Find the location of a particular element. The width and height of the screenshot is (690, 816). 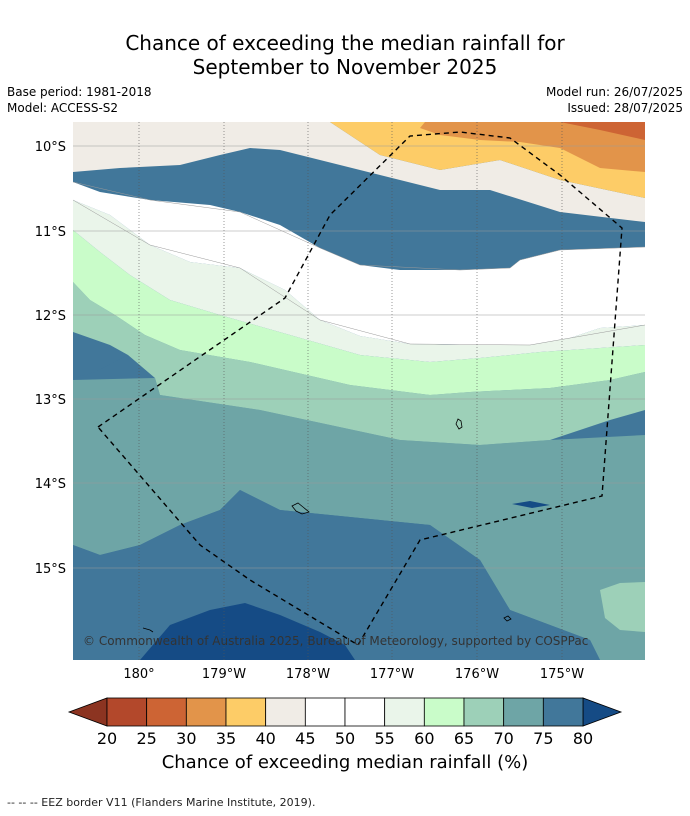

base-period: Base period: 1981-2018 is located at coordinates (79, 92).